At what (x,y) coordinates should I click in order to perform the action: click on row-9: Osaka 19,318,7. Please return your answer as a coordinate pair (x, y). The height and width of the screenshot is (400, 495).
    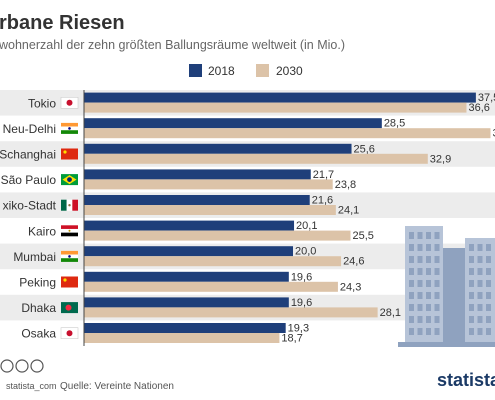
    Looking at the image, I should click on (165, 334).